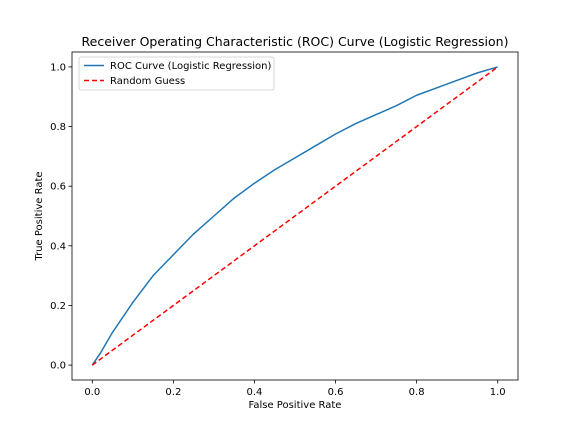  Describe the element at coordinates (190, 66) in the screenshot. I see `legend-label-roc: ROC Curve (Logistic Regression)` at that location.